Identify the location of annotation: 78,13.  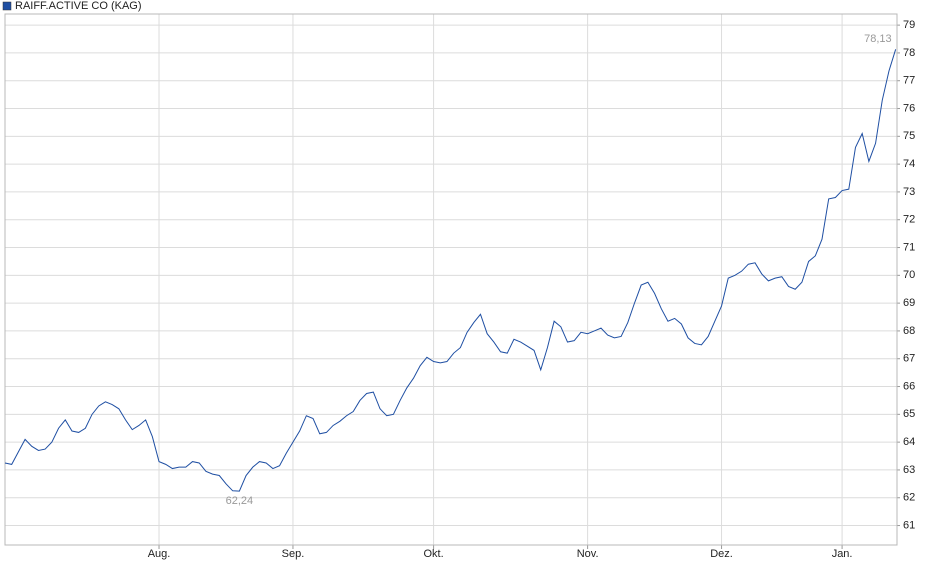
(878, 39).